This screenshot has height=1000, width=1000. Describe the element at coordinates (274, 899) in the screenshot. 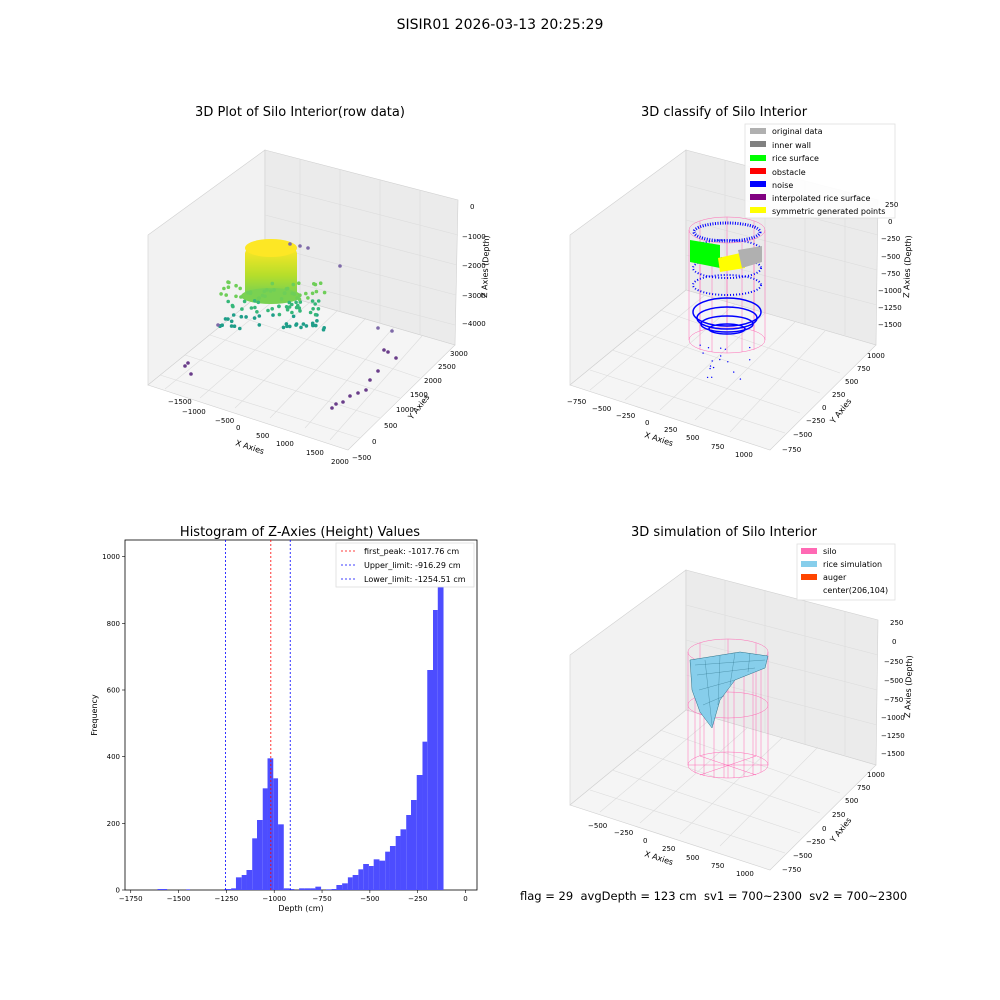

I see `histogram-x-tick-3: −1000` at that location.